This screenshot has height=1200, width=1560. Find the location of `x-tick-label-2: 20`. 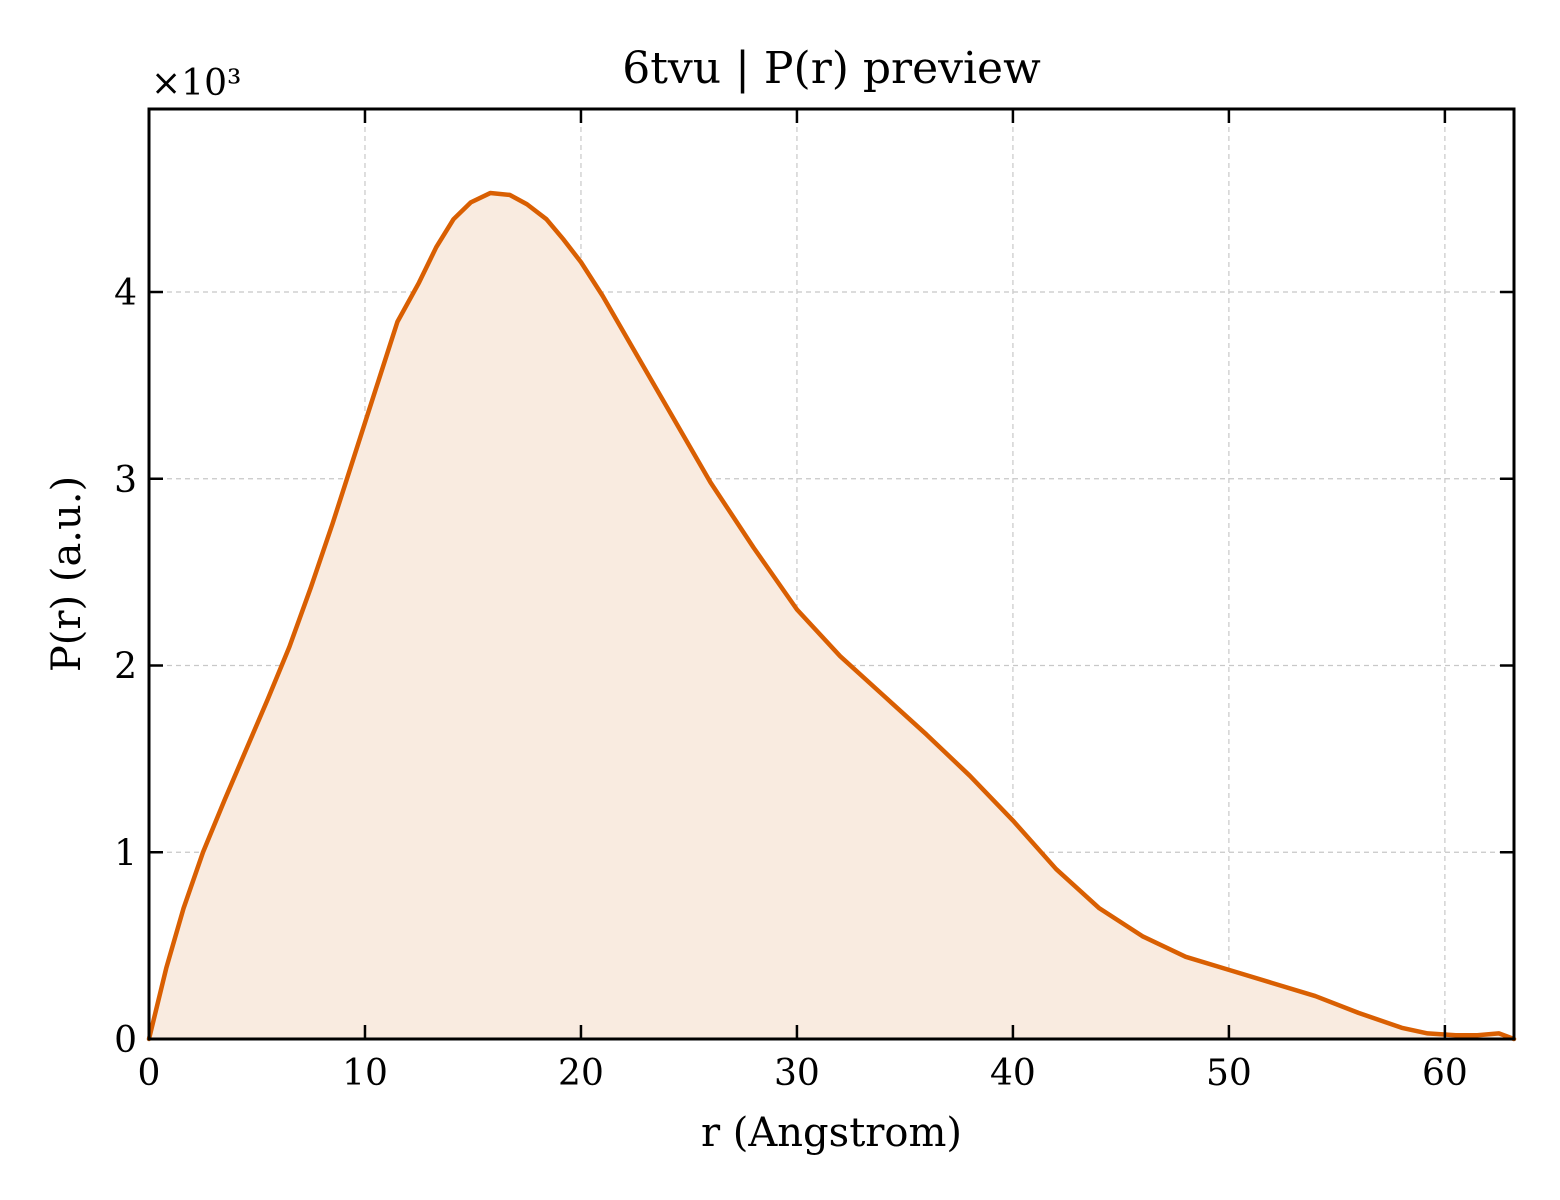

x-tick-label-2: 20 is located at coordinates (581, 1073).